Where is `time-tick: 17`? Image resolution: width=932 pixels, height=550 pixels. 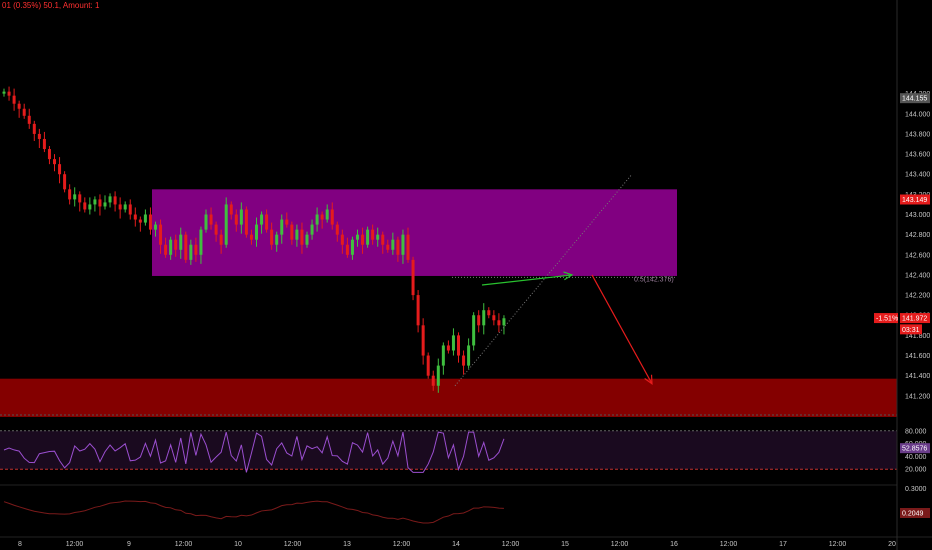 time-tick: 17 is located at coordinates (783, 544).